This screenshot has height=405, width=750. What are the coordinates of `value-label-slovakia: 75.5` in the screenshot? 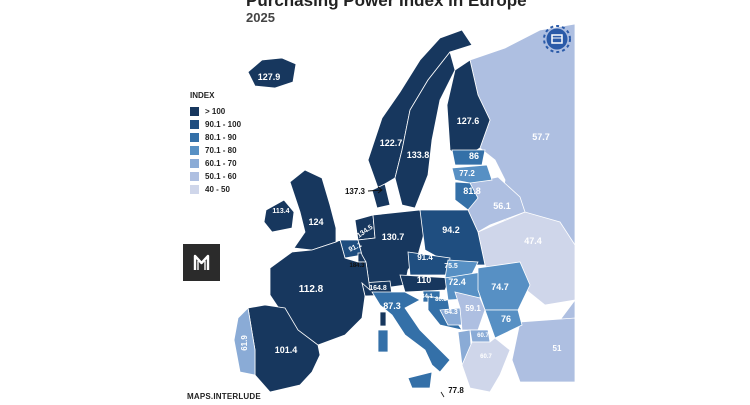 It's located at (451, 266).